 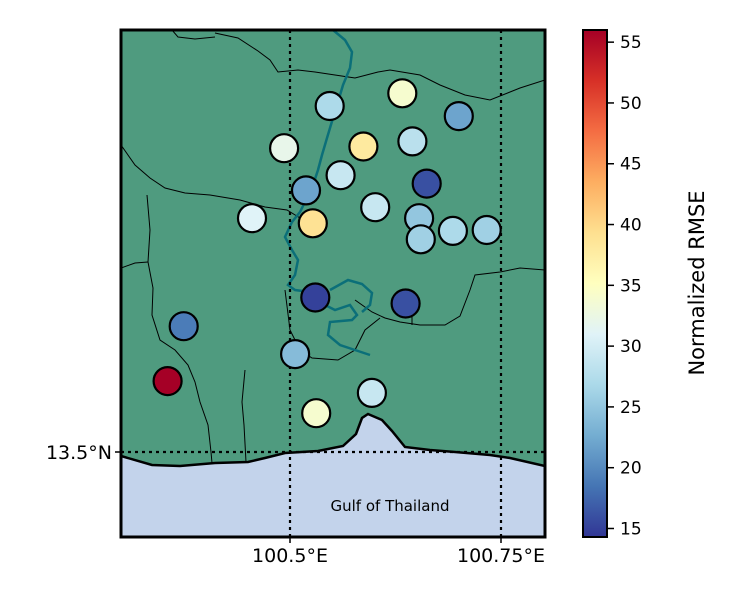 I want to click on colorbar-tick-label: 30, so click(x=631, y=347).